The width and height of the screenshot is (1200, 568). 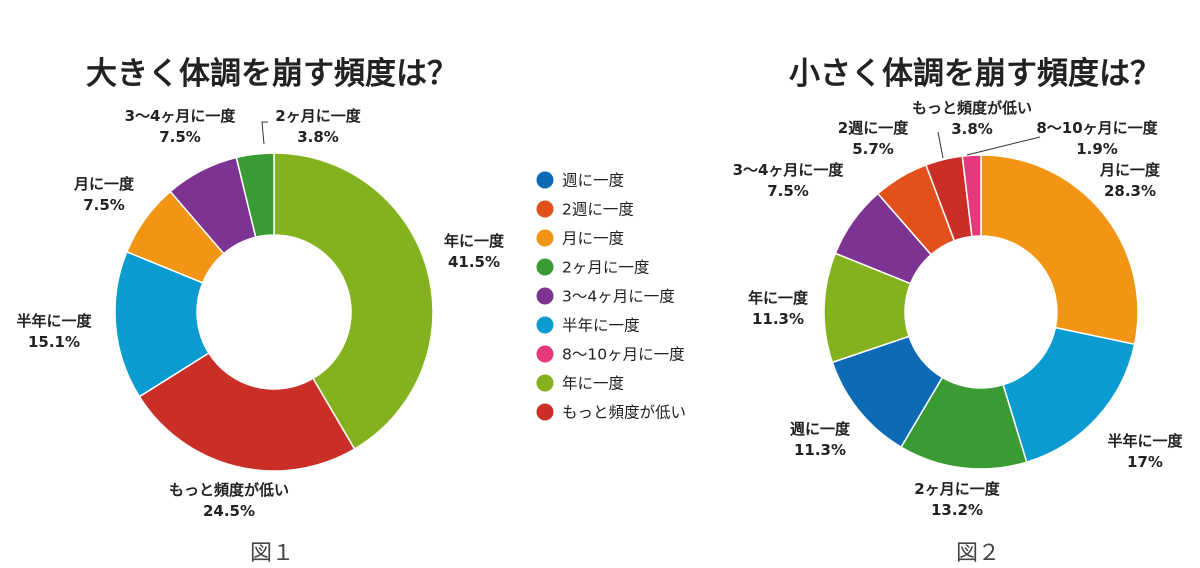 I want to click on chart2-caption: 図２, so click(x=978, y=553).